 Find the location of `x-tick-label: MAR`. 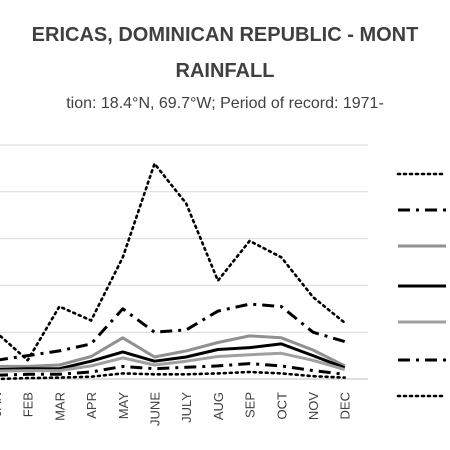

x-tick-label: MAR is located at coordinates (59, 406).